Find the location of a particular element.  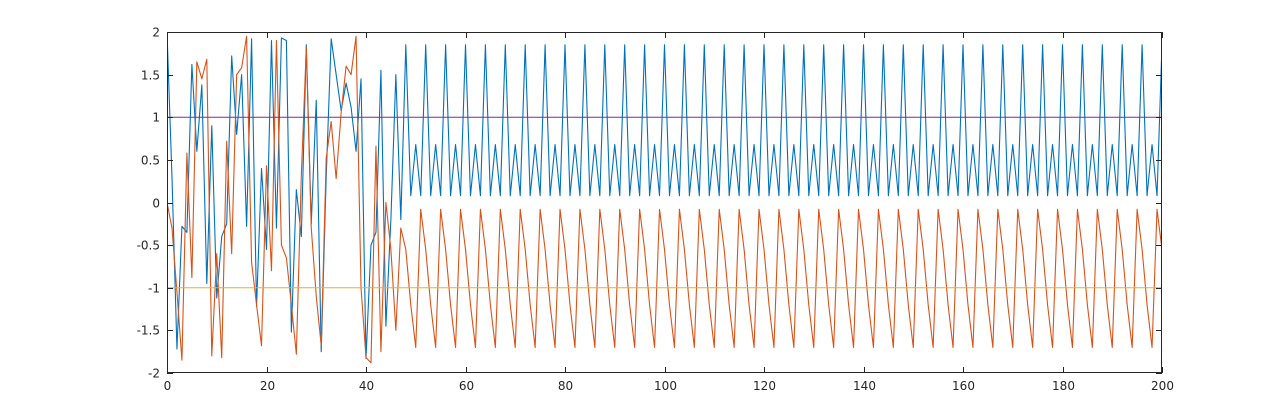

x-tick-label: 200 is located at coordinates (1162, 386).